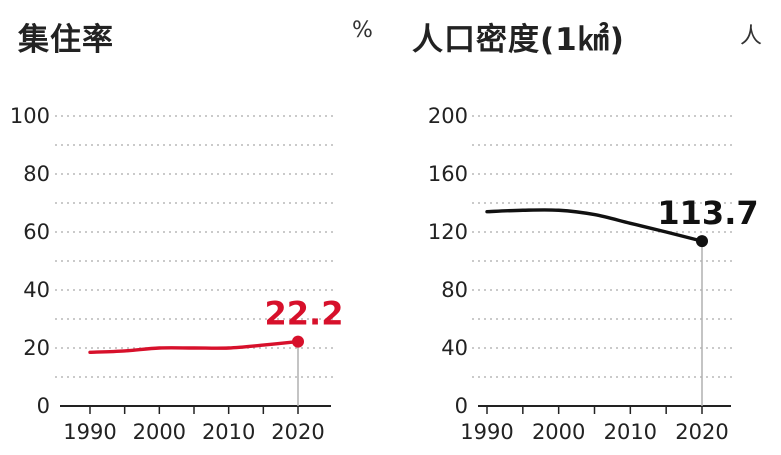  I want to click on y-tick-label: 120, so click(448, 232).